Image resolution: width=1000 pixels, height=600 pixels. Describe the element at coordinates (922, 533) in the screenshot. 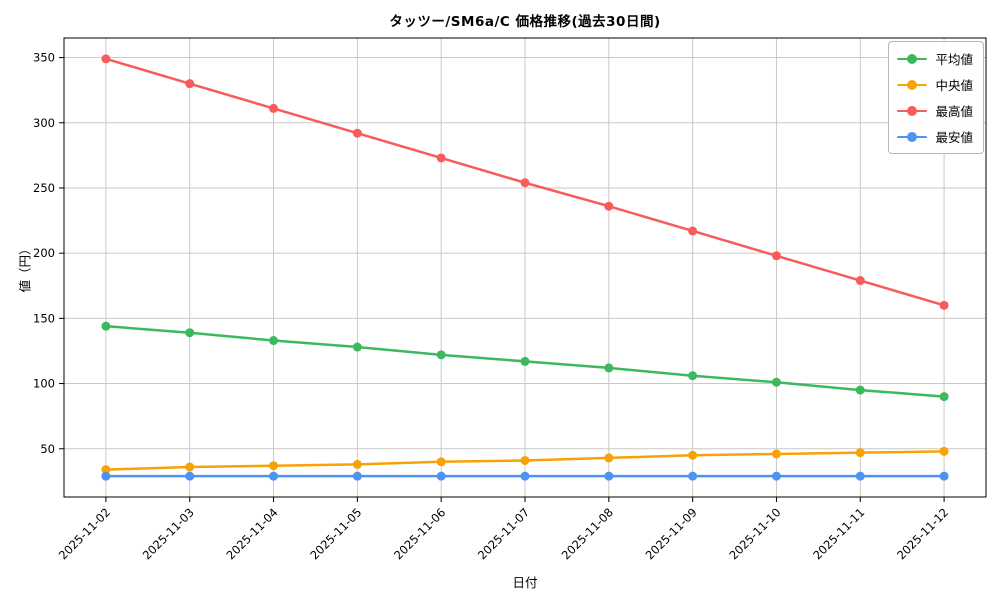

I see `x-tick-label: 2025-11-12` at that location.